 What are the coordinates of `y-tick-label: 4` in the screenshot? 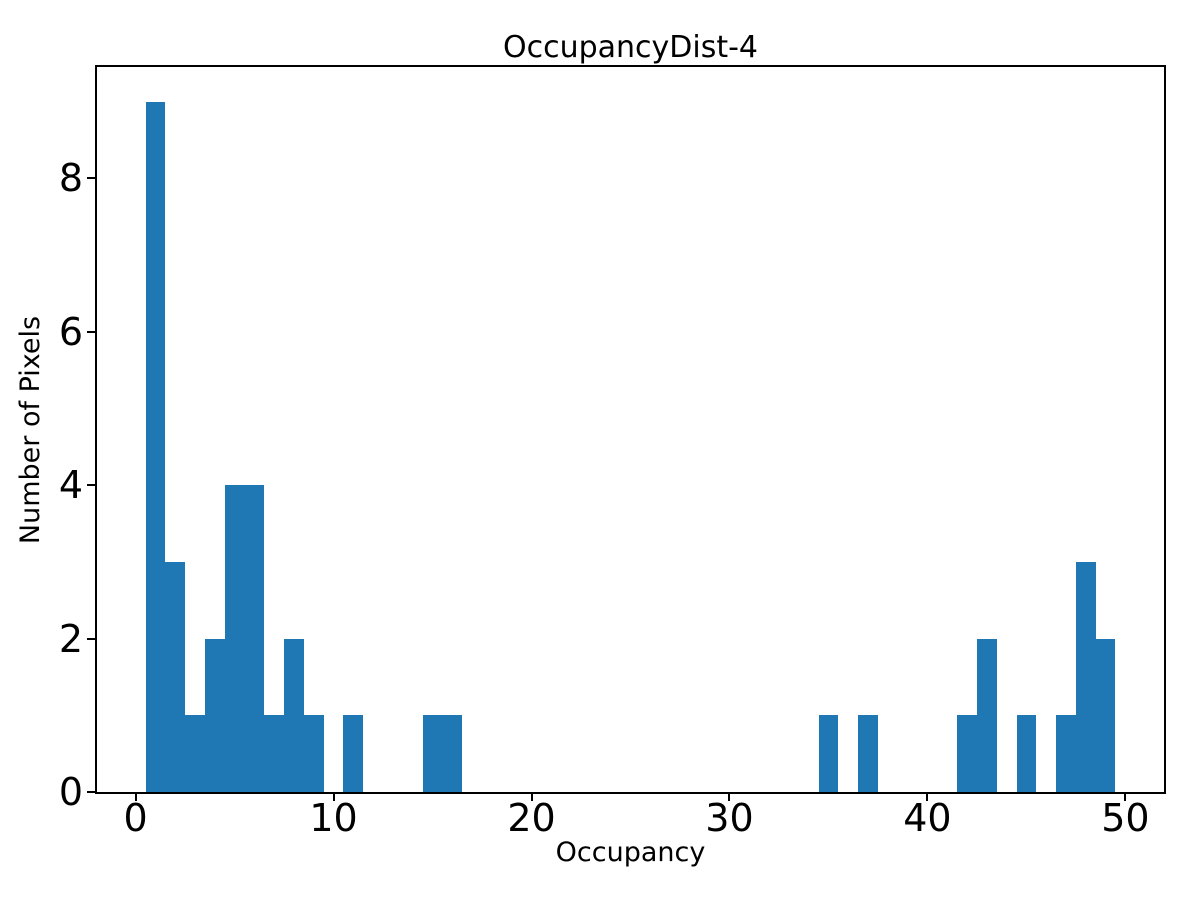 It's located at (70, 485).